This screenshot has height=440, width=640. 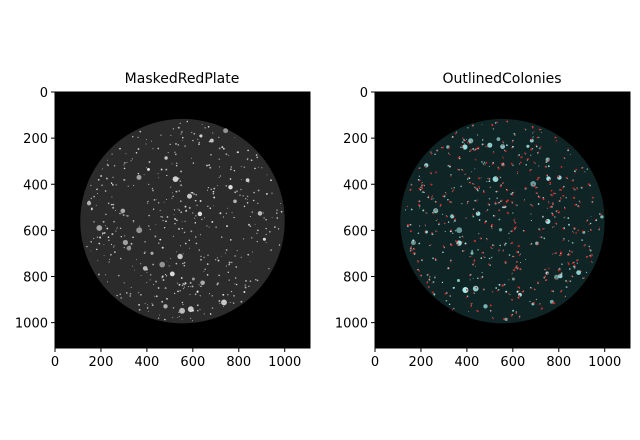 What do you see at coordinates (182, 79) in the screenshot?
I see `chart-title: MaskedRedPlate` at bounding box center [182, 79].